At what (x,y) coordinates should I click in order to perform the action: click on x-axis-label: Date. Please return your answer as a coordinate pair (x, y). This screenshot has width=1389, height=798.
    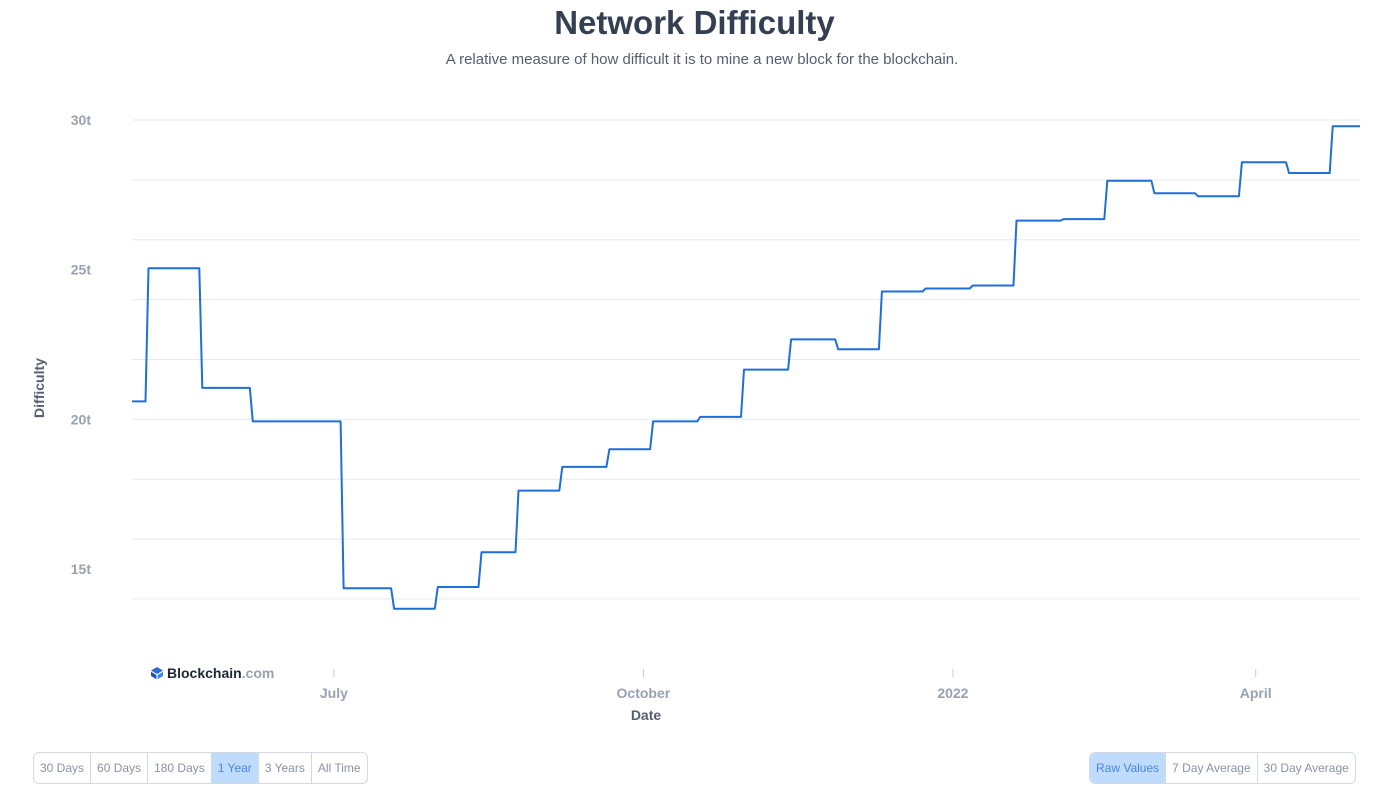
    Looking at the image, I should click on (646, 715).